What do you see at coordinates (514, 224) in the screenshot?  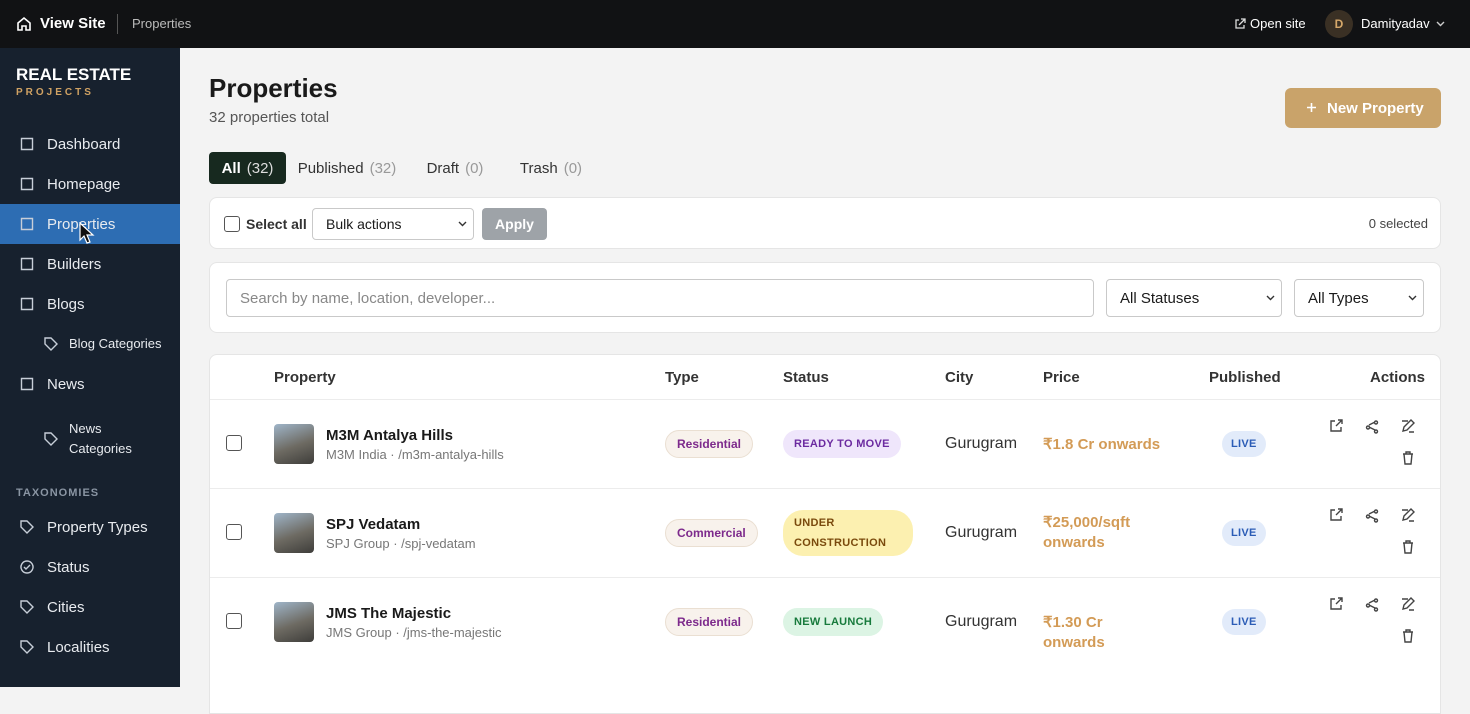 I see `apply-button: Apply` at bounding box center [514, 224].